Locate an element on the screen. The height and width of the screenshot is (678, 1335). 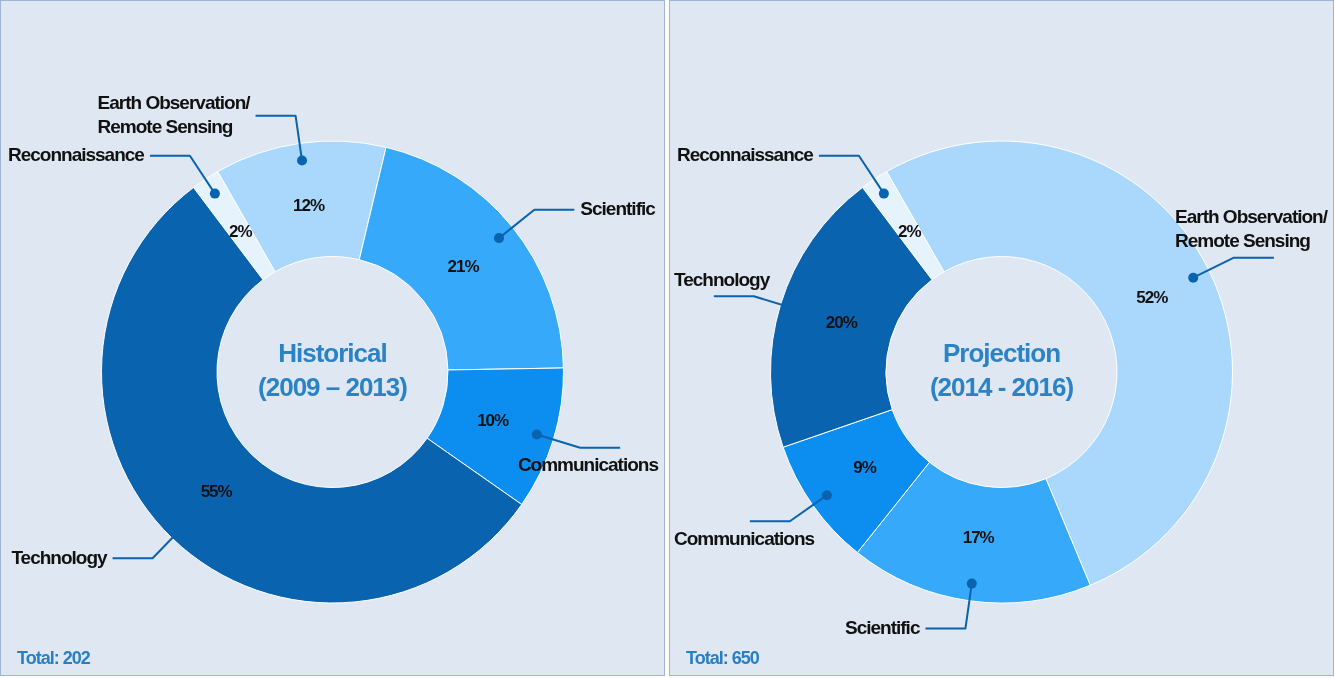
data-label: 10% is located at coordinates (493, 420).